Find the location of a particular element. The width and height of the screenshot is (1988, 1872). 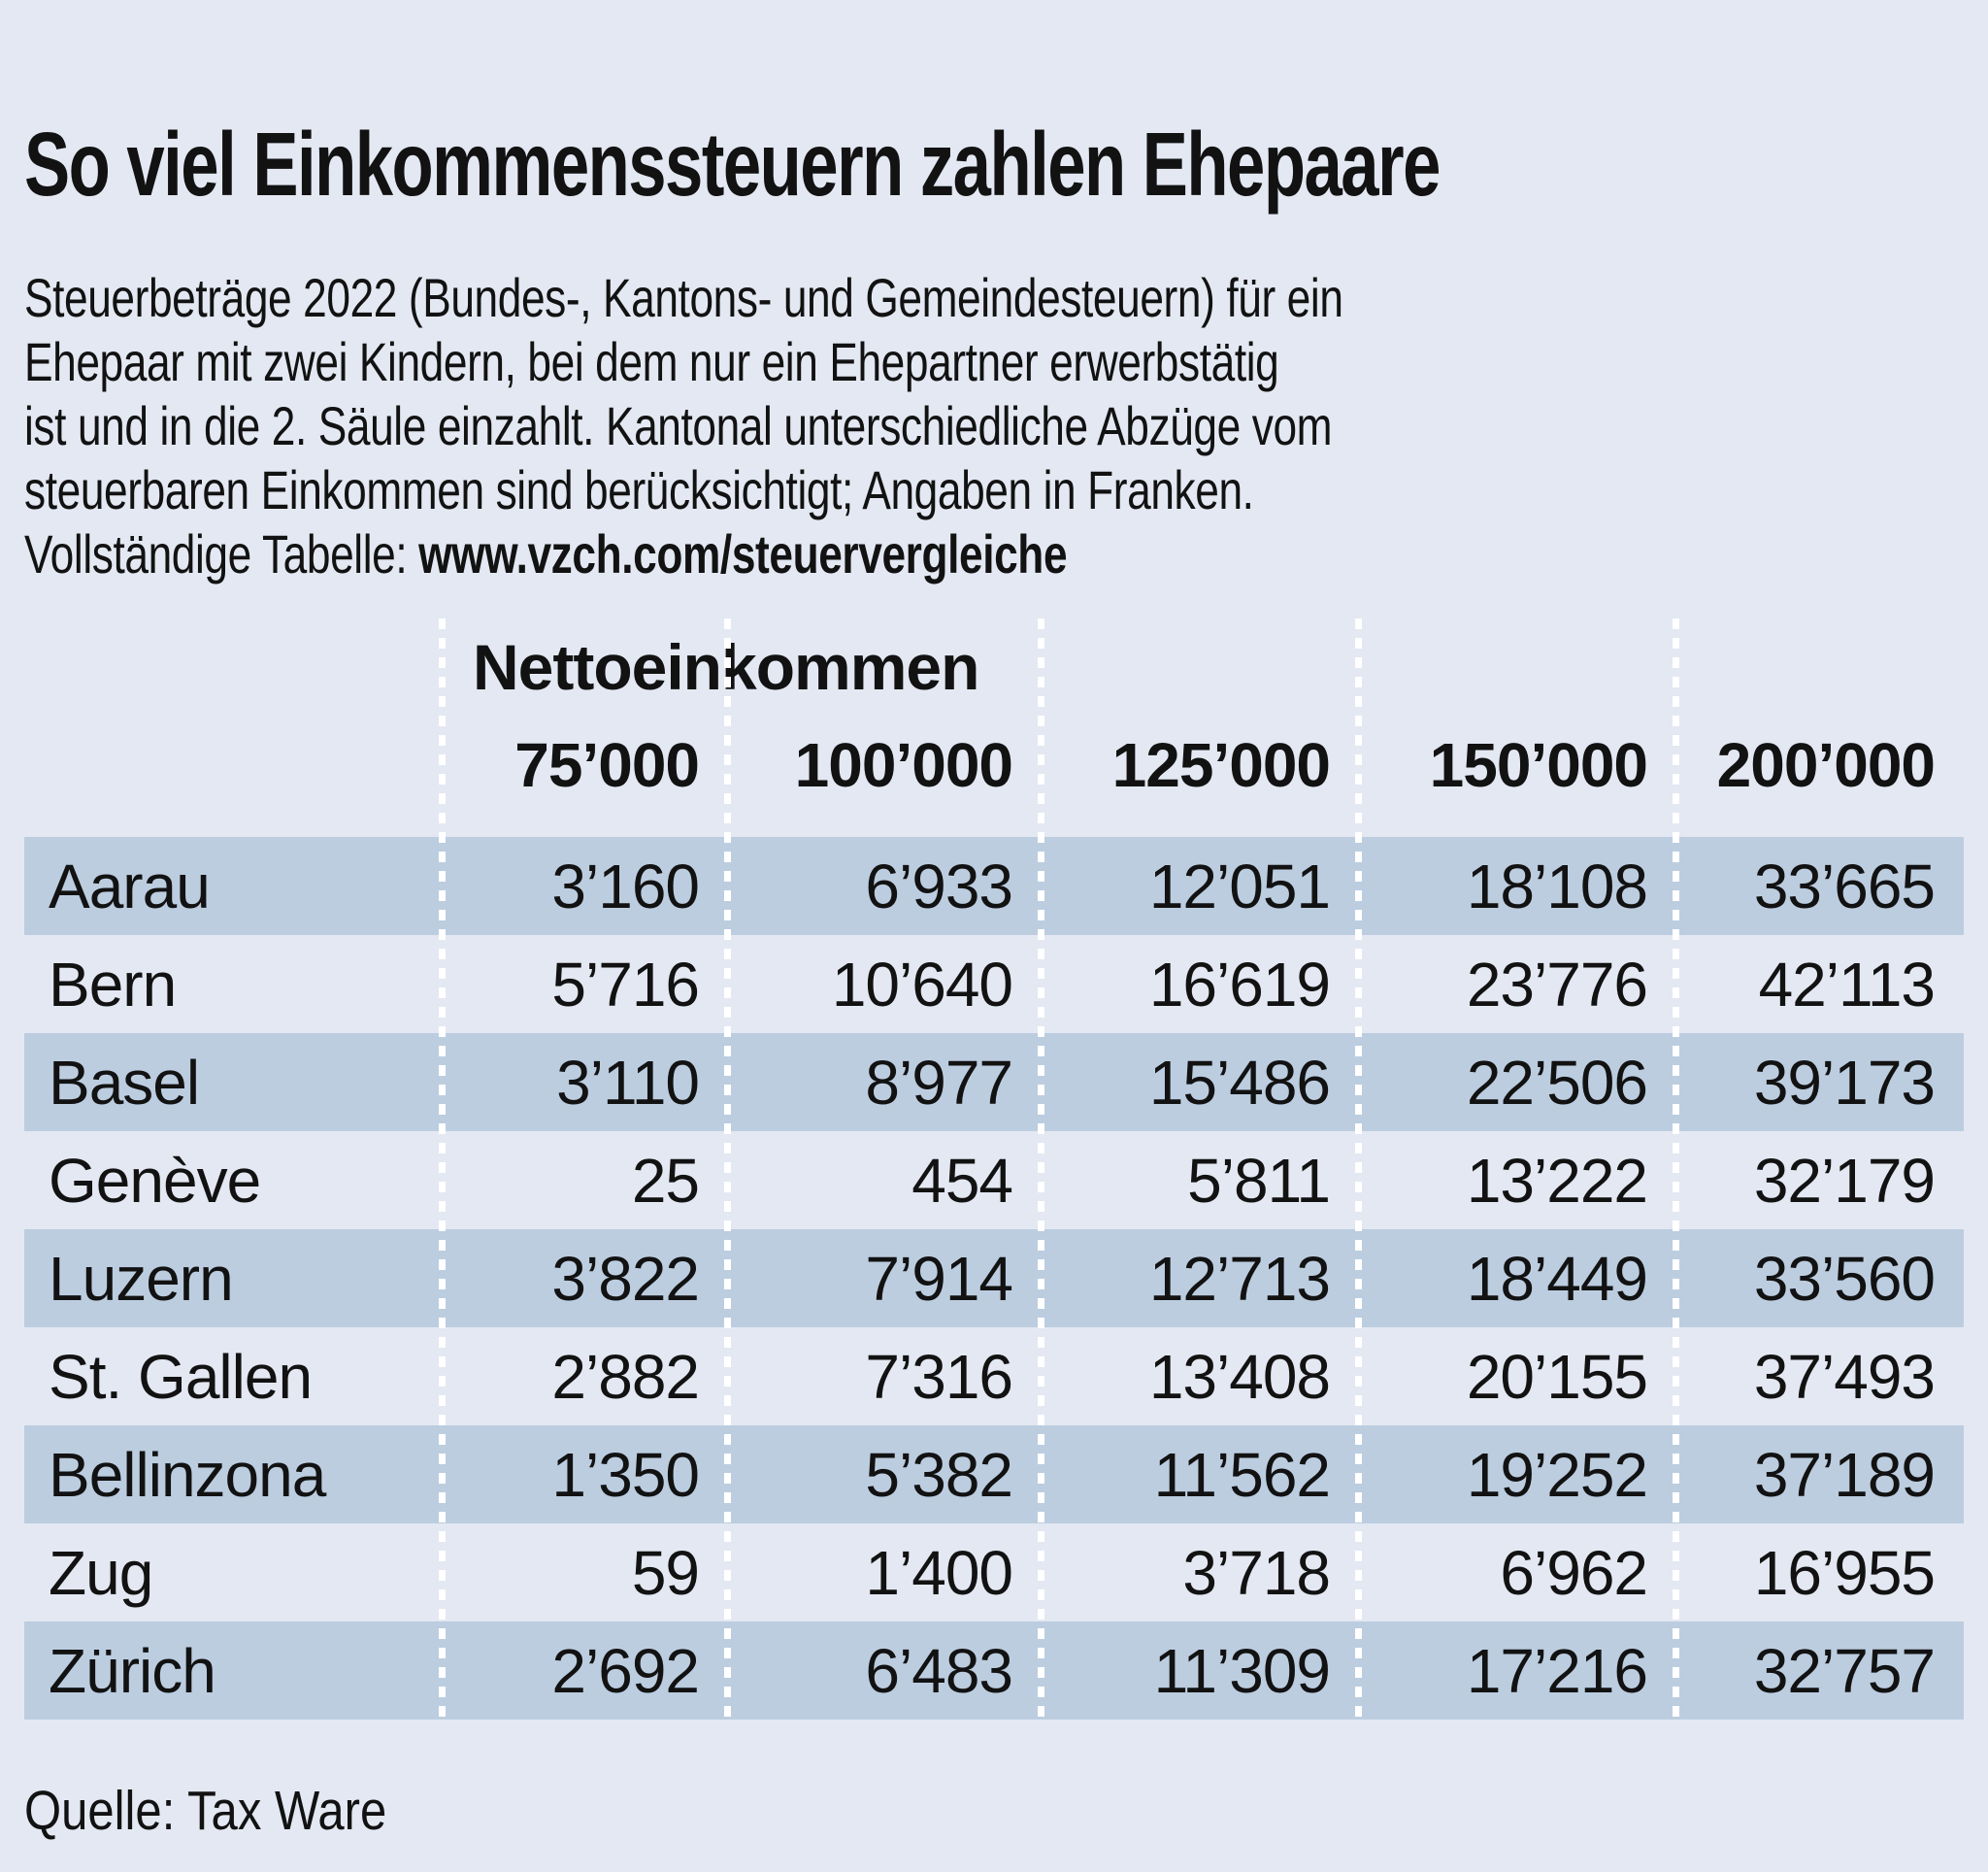

tax-amount-cell: 18’449 is located at coordinates (1557, 1278).